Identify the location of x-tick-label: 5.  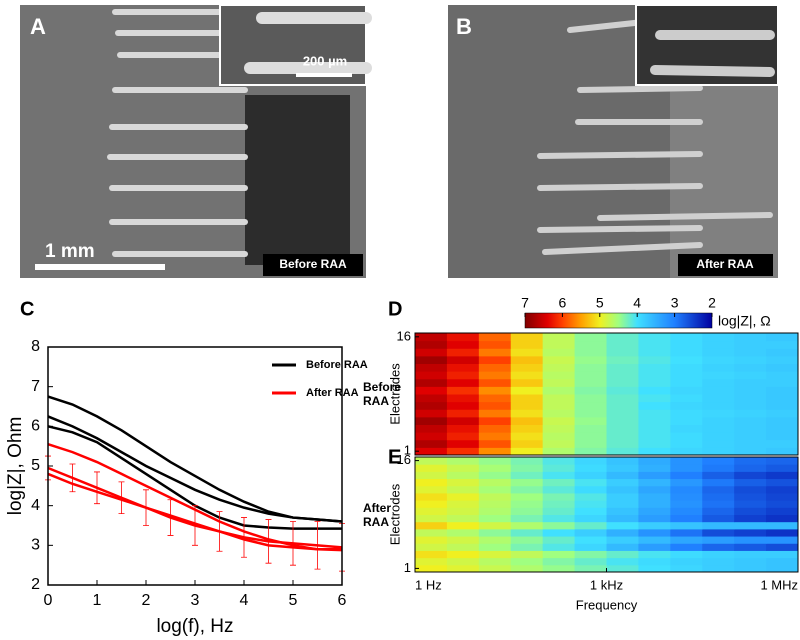
(293, 600).